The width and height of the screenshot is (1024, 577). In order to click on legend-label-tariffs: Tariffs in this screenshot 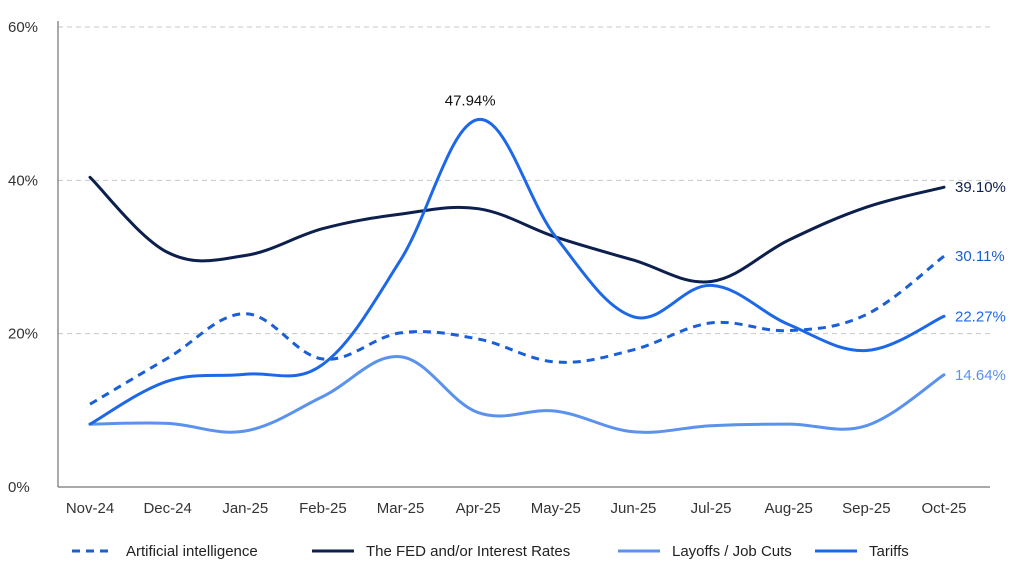, I will do `click(889, 551)`.